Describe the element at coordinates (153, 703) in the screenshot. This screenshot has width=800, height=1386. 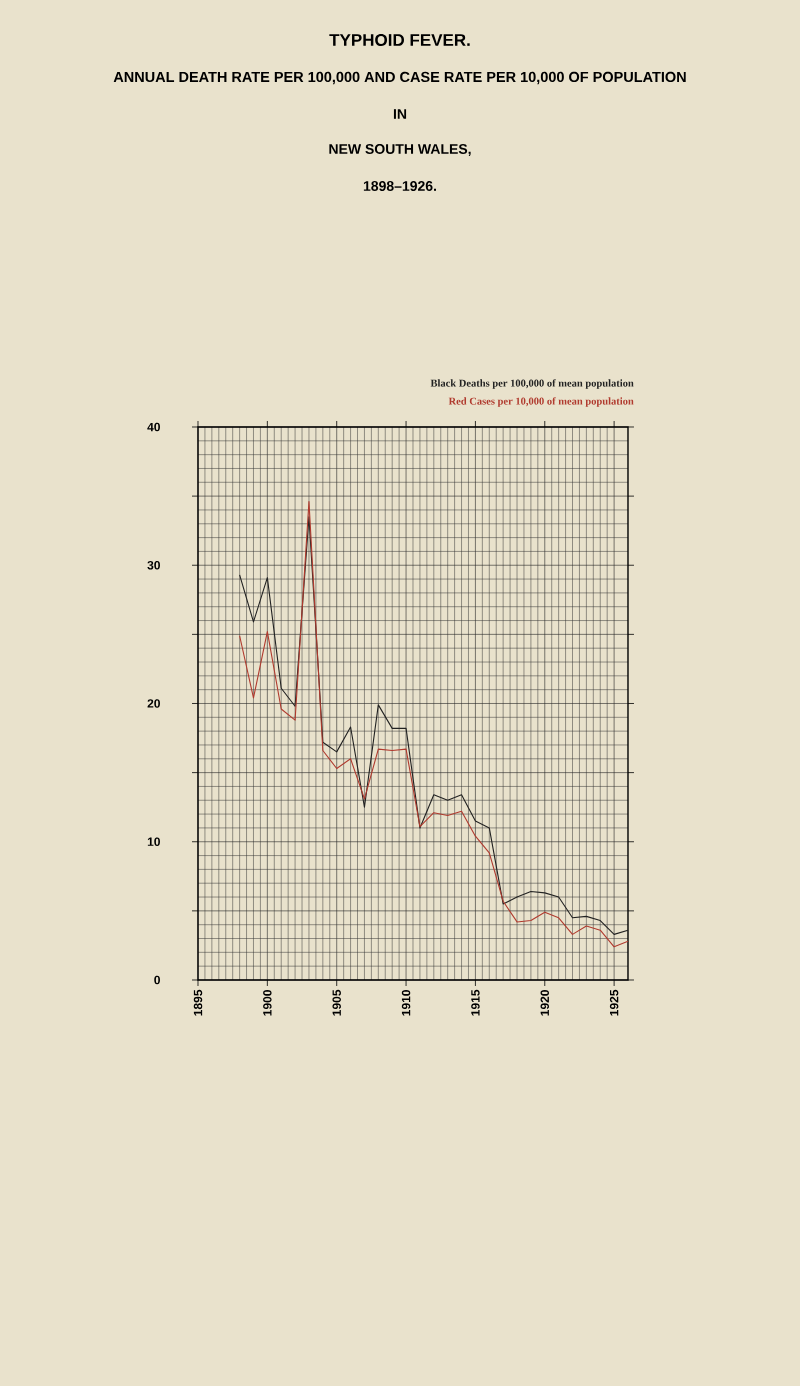
I see `y-tick-label: 20` at that location.